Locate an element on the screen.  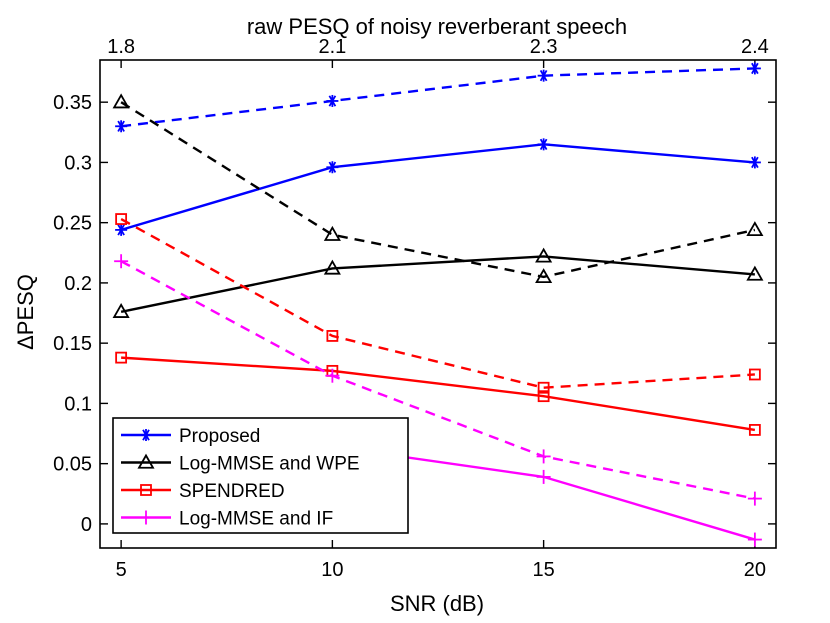
top-tick-label: 2.3 is located at coordinates (544, 47).